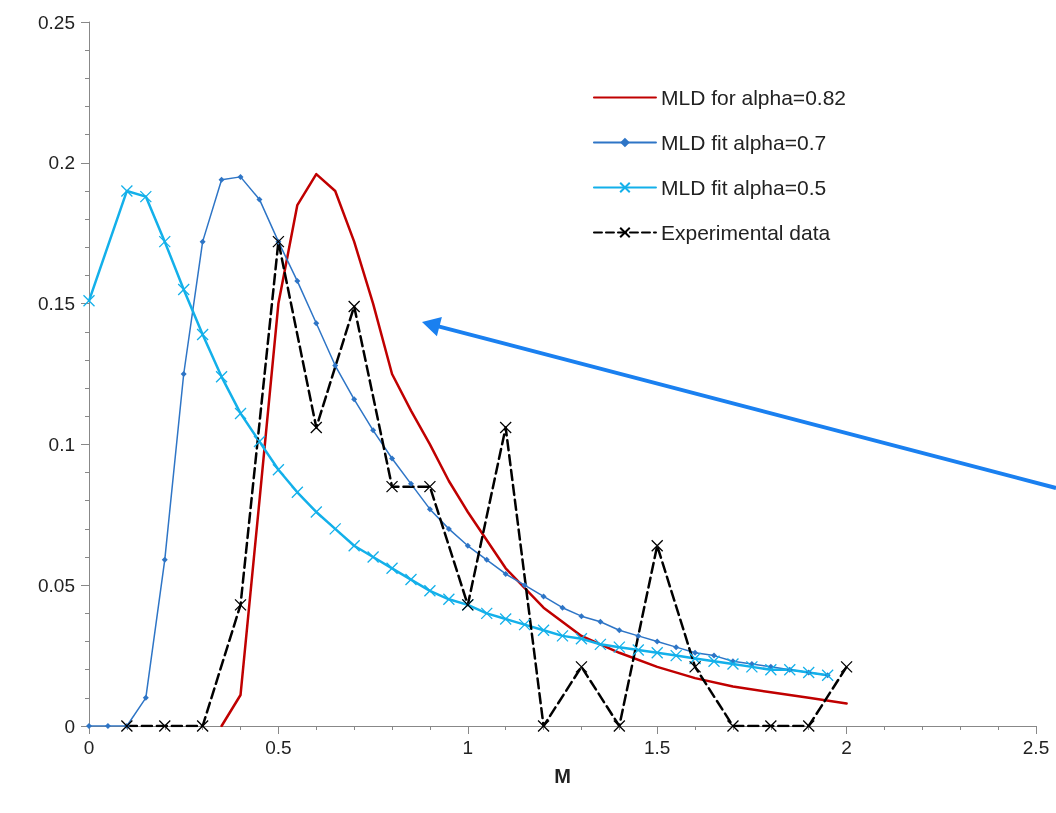 Image resolution: width=1056 pixels, height=813 pixels. What do you see at coordinates (846, 747) in the screenshot?
I see `x-tick-label: 2` at bounding box center [846, 747].